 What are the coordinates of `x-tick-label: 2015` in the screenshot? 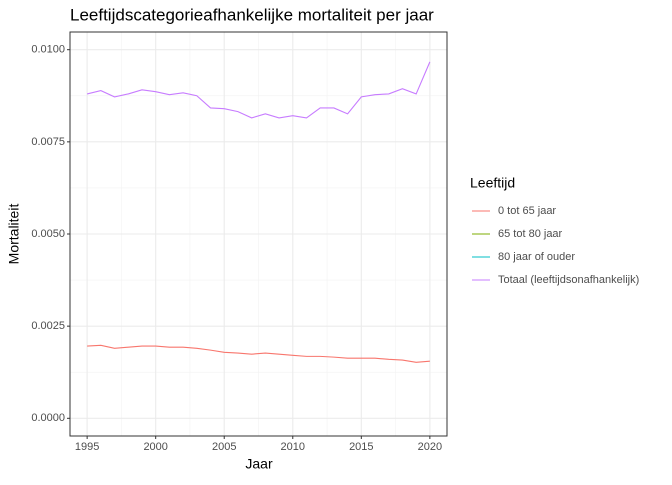 It's located at (361, 447).